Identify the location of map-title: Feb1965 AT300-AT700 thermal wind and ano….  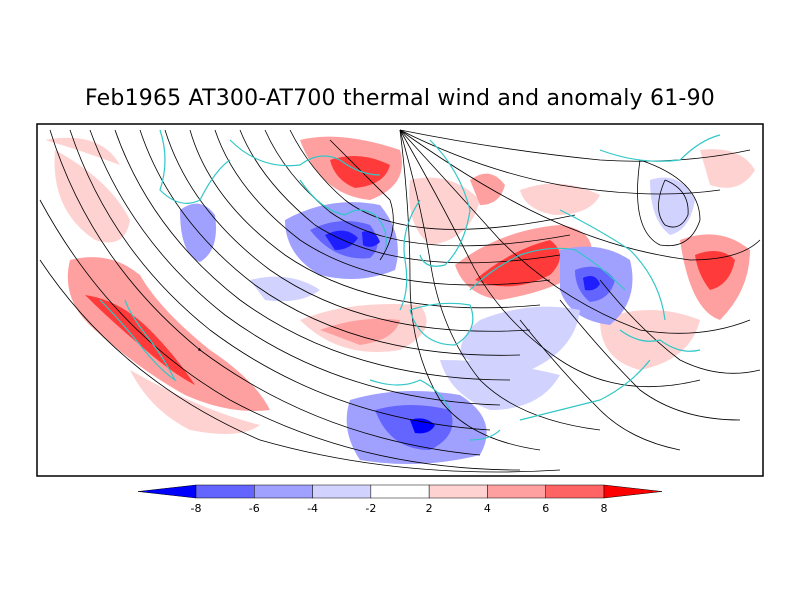
(400, 98).